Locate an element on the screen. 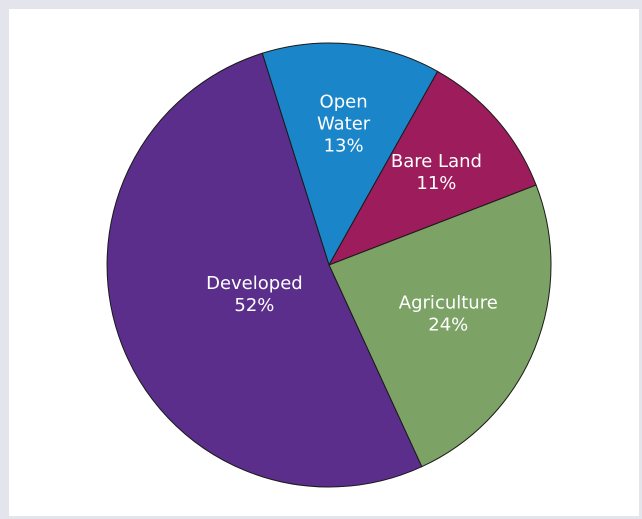  slice-category-label: Open is located at coordinates (344, 102).